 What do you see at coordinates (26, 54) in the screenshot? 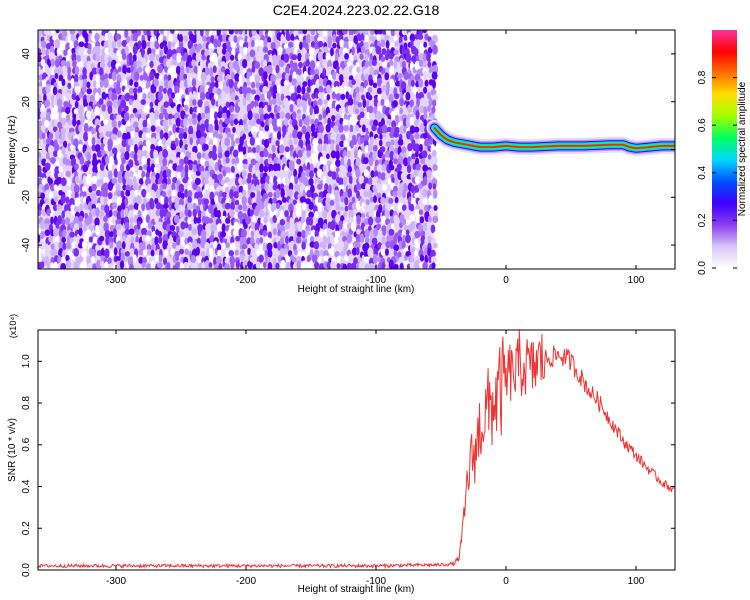
I see `spectrogram-y-tick-label: 40` at bounding box center [26, 54].